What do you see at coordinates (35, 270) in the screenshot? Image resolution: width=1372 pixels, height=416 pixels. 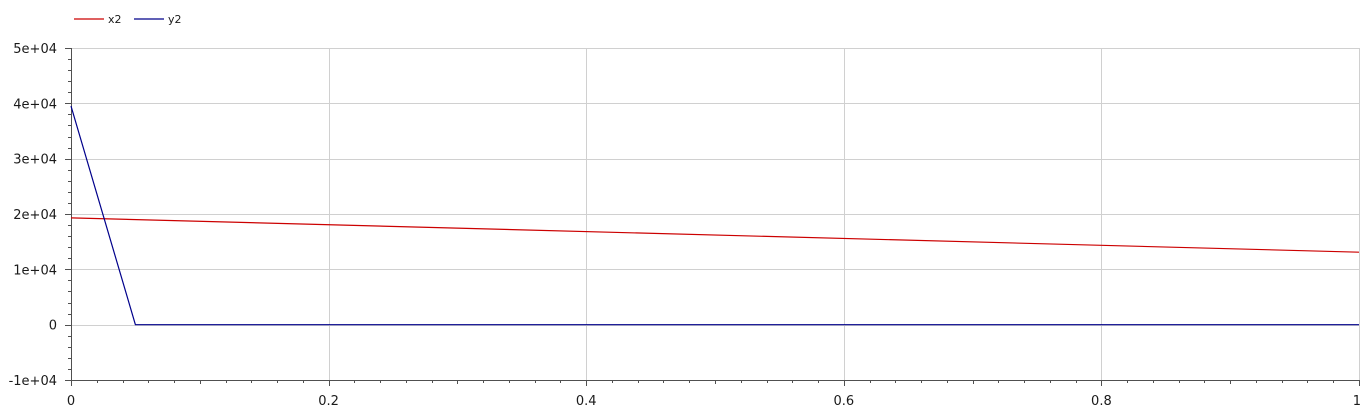 I see `y-tick-label: 1e+04` at bounding box center [35, 270].